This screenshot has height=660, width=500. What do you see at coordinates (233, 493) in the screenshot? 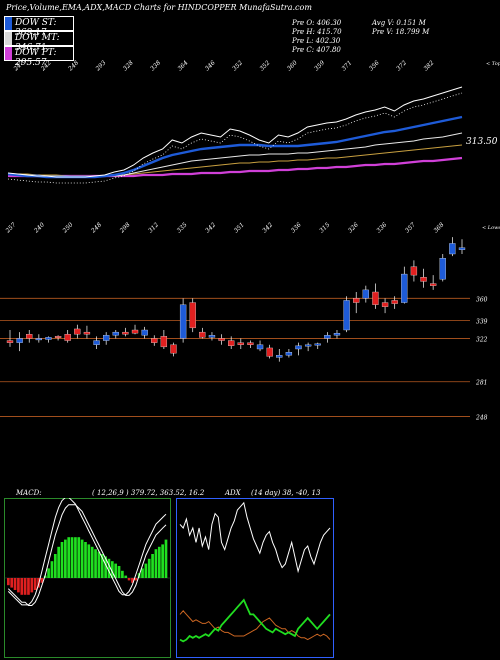
I see `adx-title: ADX` at bounding box center [233, 493].